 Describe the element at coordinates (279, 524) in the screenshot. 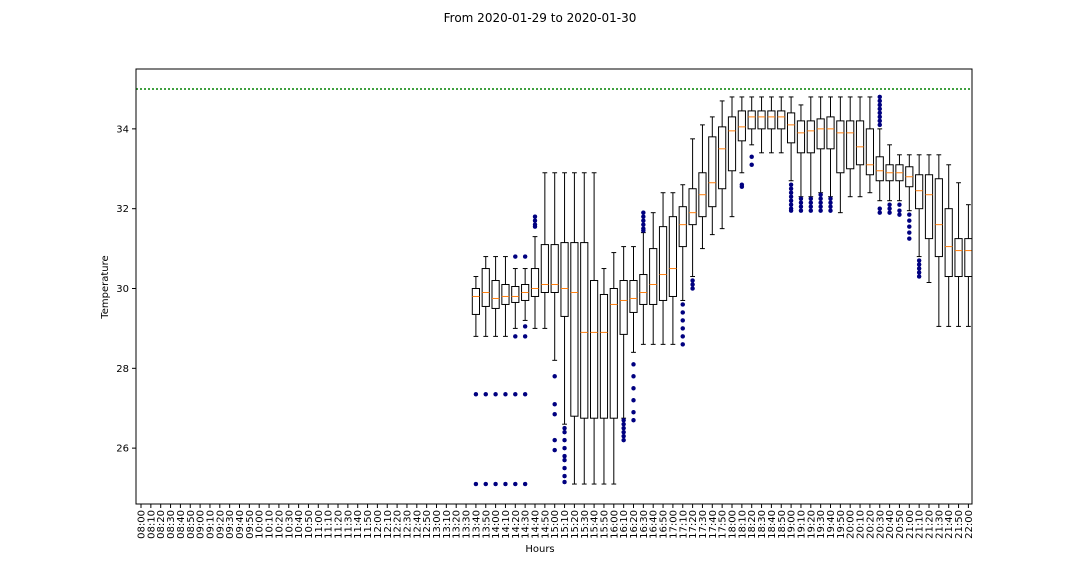

I see `x-tick-label: 10:20` at that location.